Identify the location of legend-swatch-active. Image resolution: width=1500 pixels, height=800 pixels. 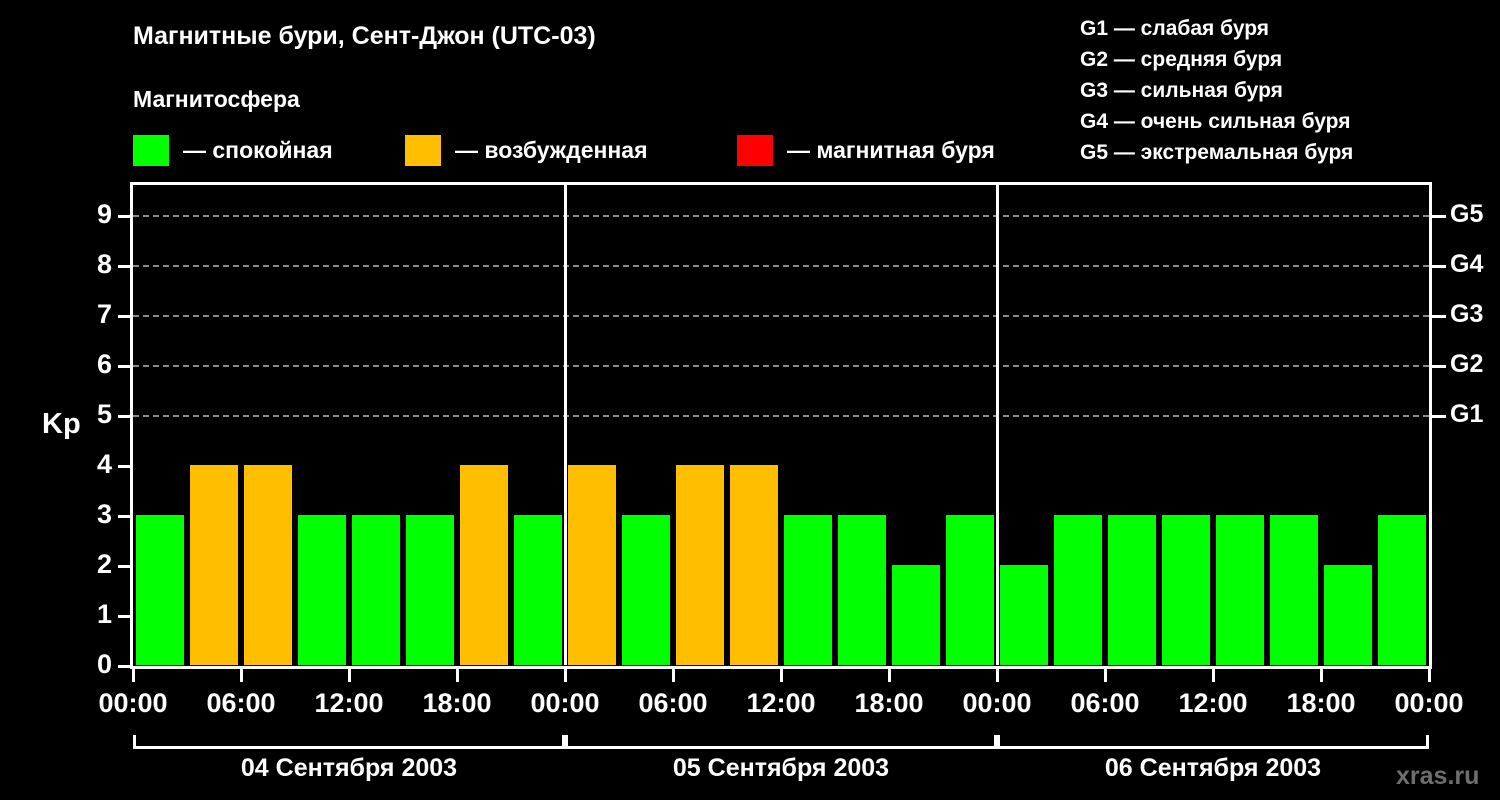
(423, 150).